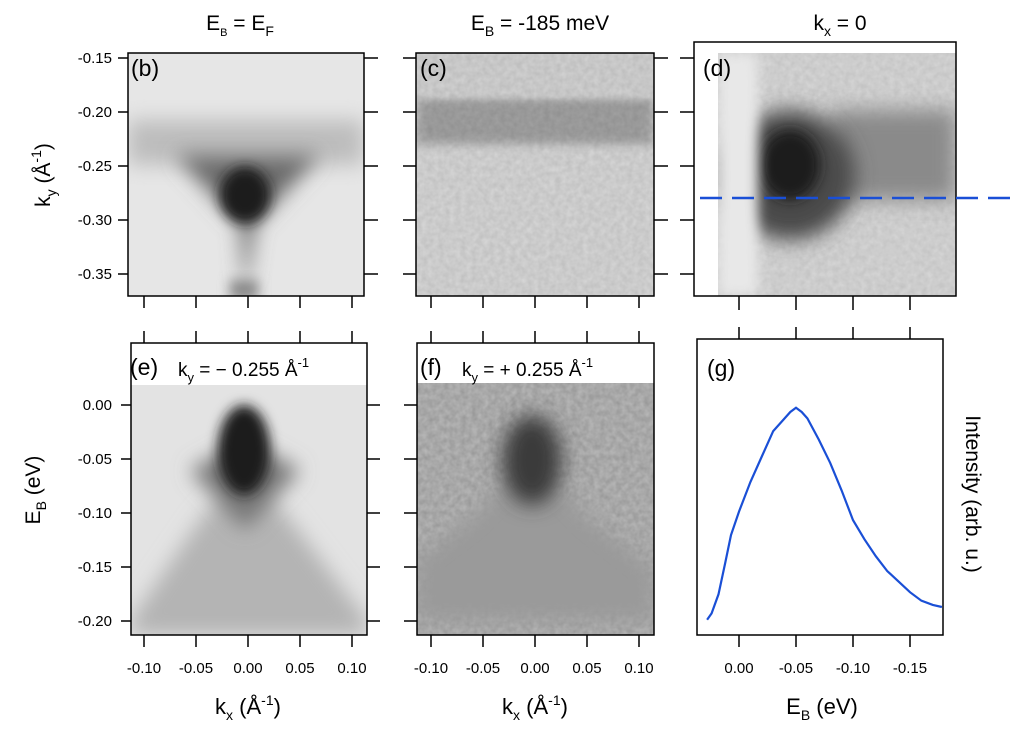 This screenshot has height=736, width=1034. What do you see at coordinates (431, 367) in the screenshot?
I see `panel-f-label: (f)` at bounding box center [431, 367].